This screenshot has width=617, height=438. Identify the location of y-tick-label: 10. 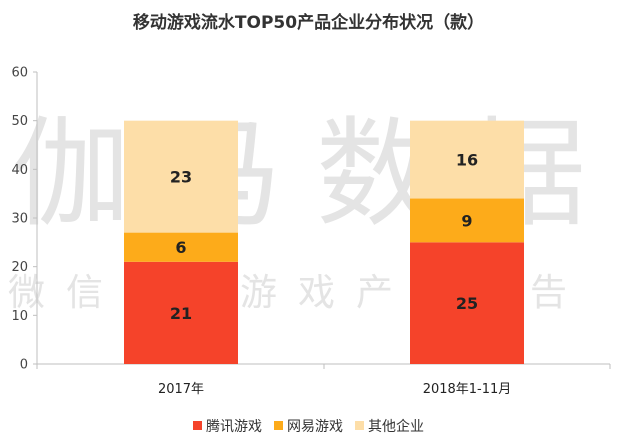
(19, 316).